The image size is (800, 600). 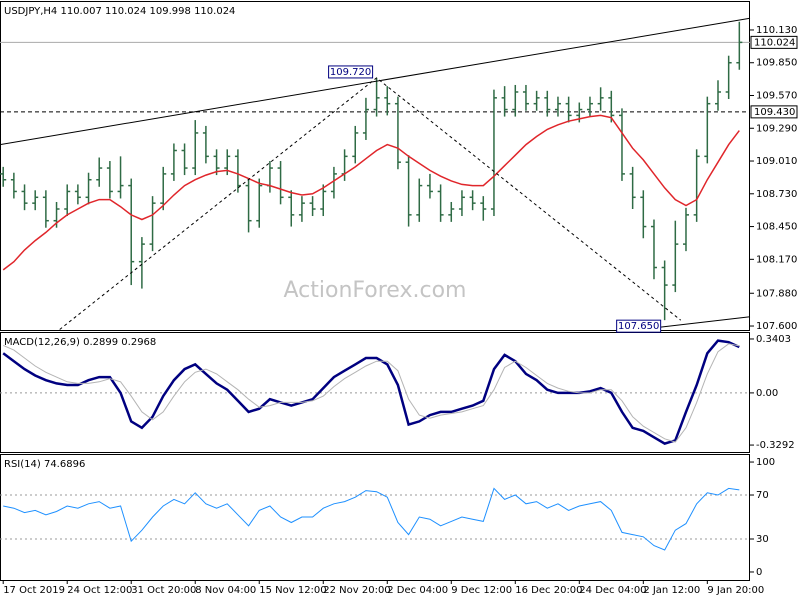 What do you see at coordinates (762, 539) in the screenshot?
I see `y-tick-label: 30` at bounding box center [762, 539].